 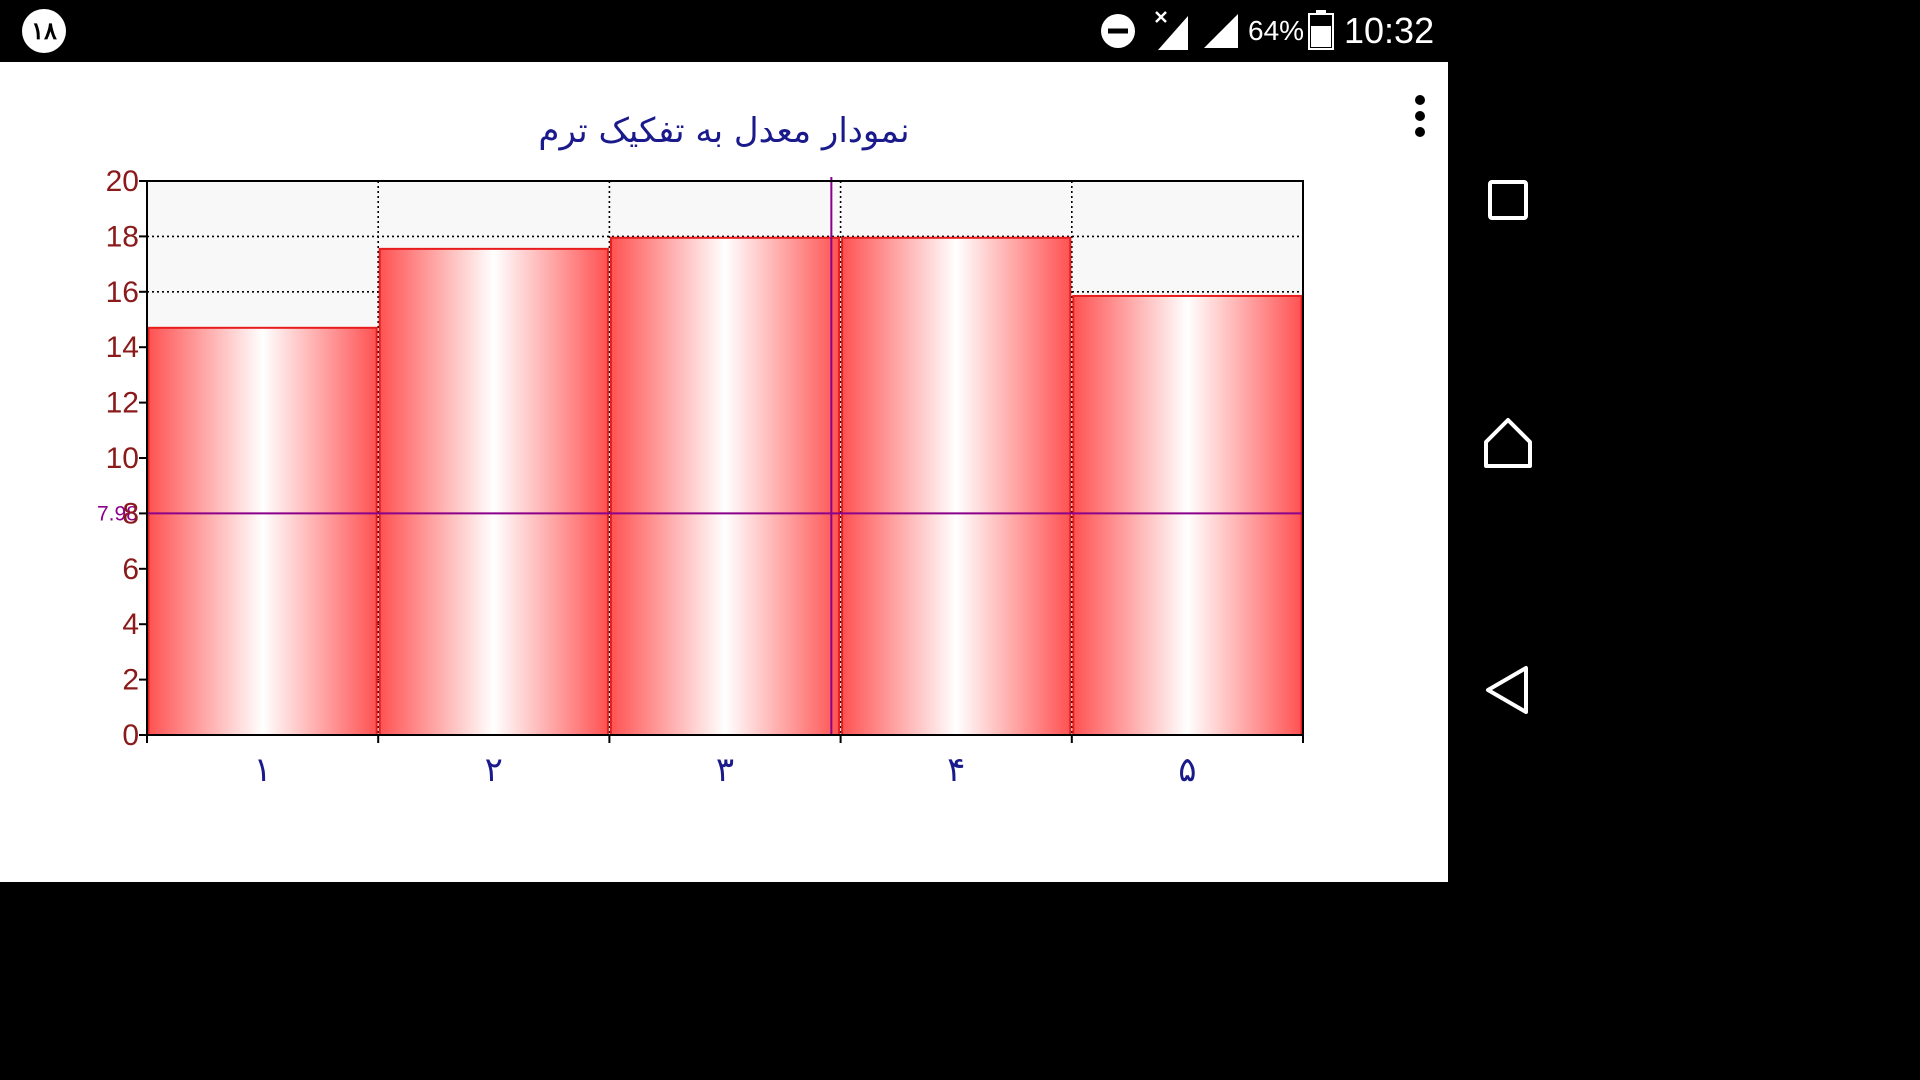 What do you see at coordinates (262, 770) in the screenshot?
I see `x-tick-label: ۱` at bounding box center [262, 770].